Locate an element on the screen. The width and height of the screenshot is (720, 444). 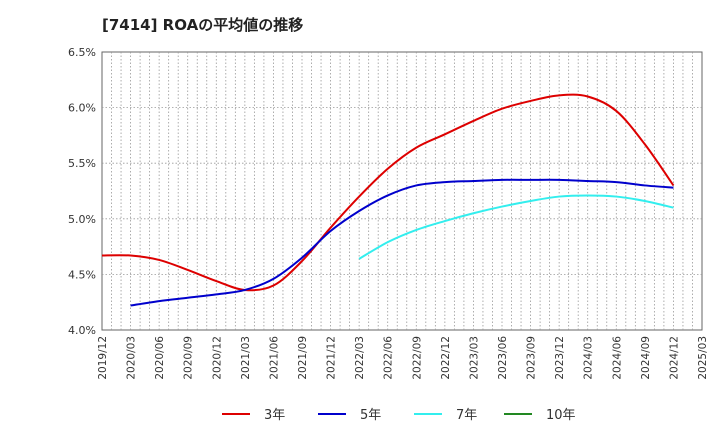
y-tick-label: 5.0% is located at coordinates (82, 219).